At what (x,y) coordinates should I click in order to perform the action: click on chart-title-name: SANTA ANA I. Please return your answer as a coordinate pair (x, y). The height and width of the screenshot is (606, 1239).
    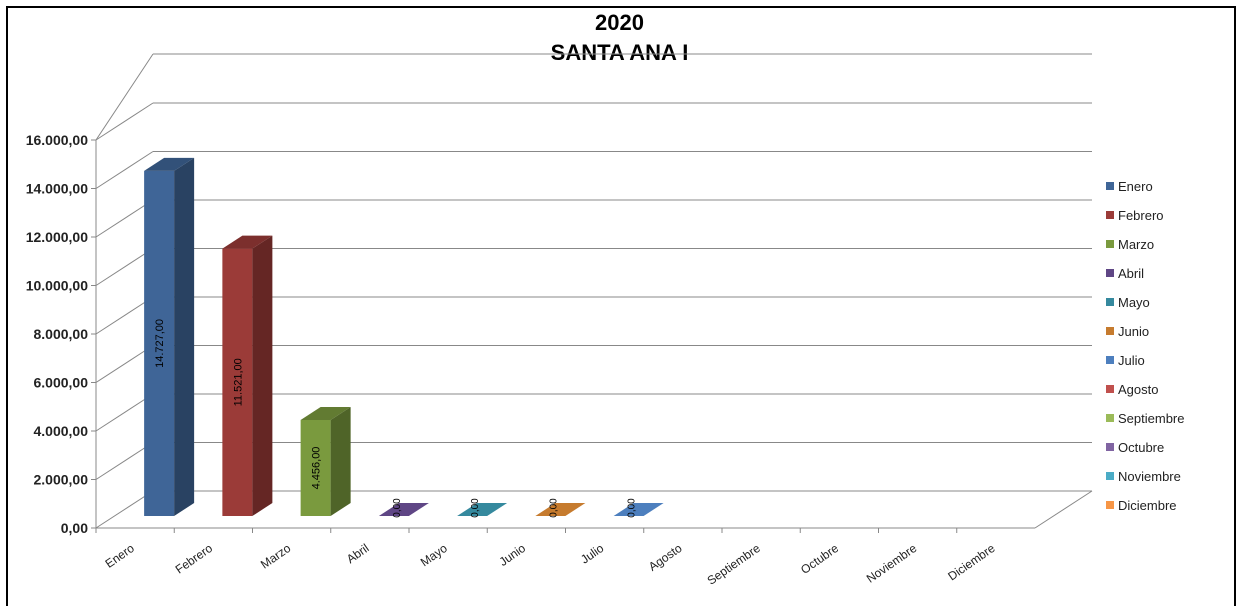
    Looking at the image, I should click on (619, 52).